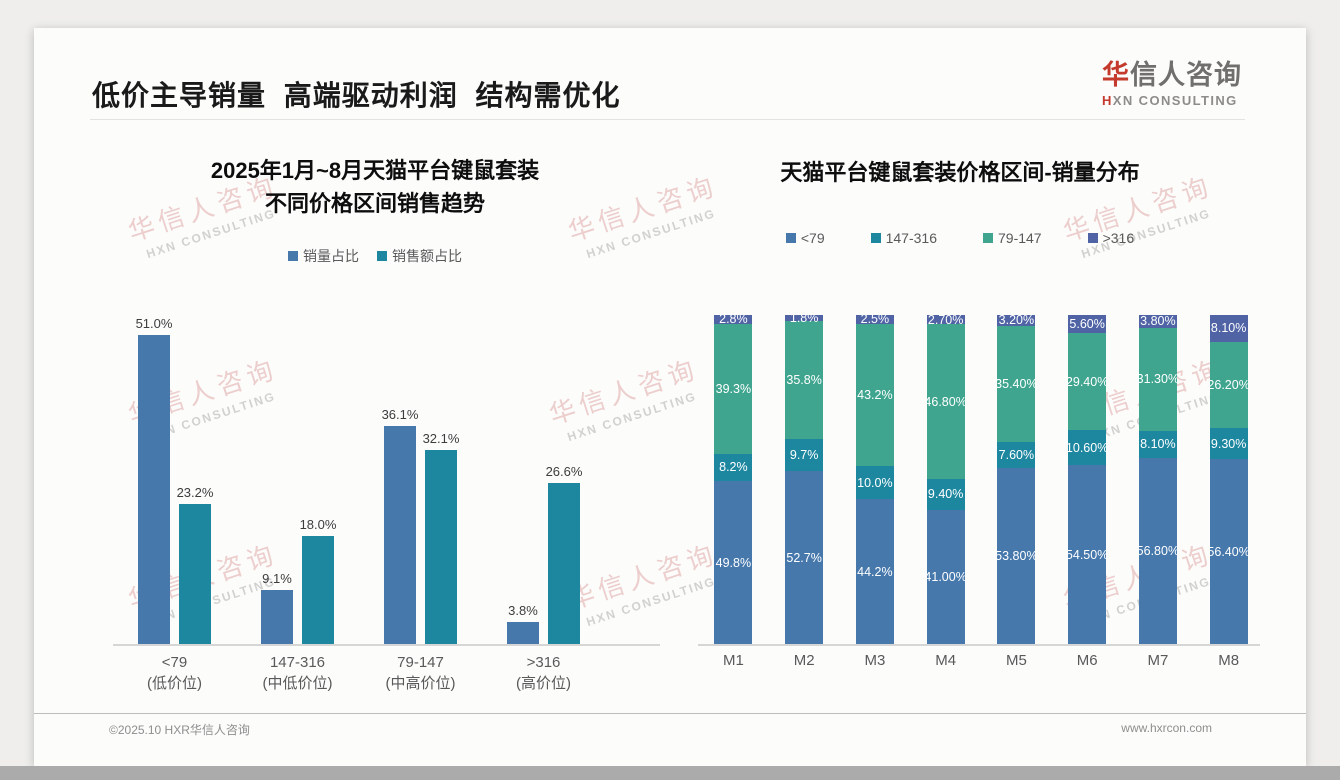  Describe the element at coordinates (981, 660) in the screenshot. I see `right-category-axis: M1 M2 M3 M4 M5 M6 M7 M8` at that location.